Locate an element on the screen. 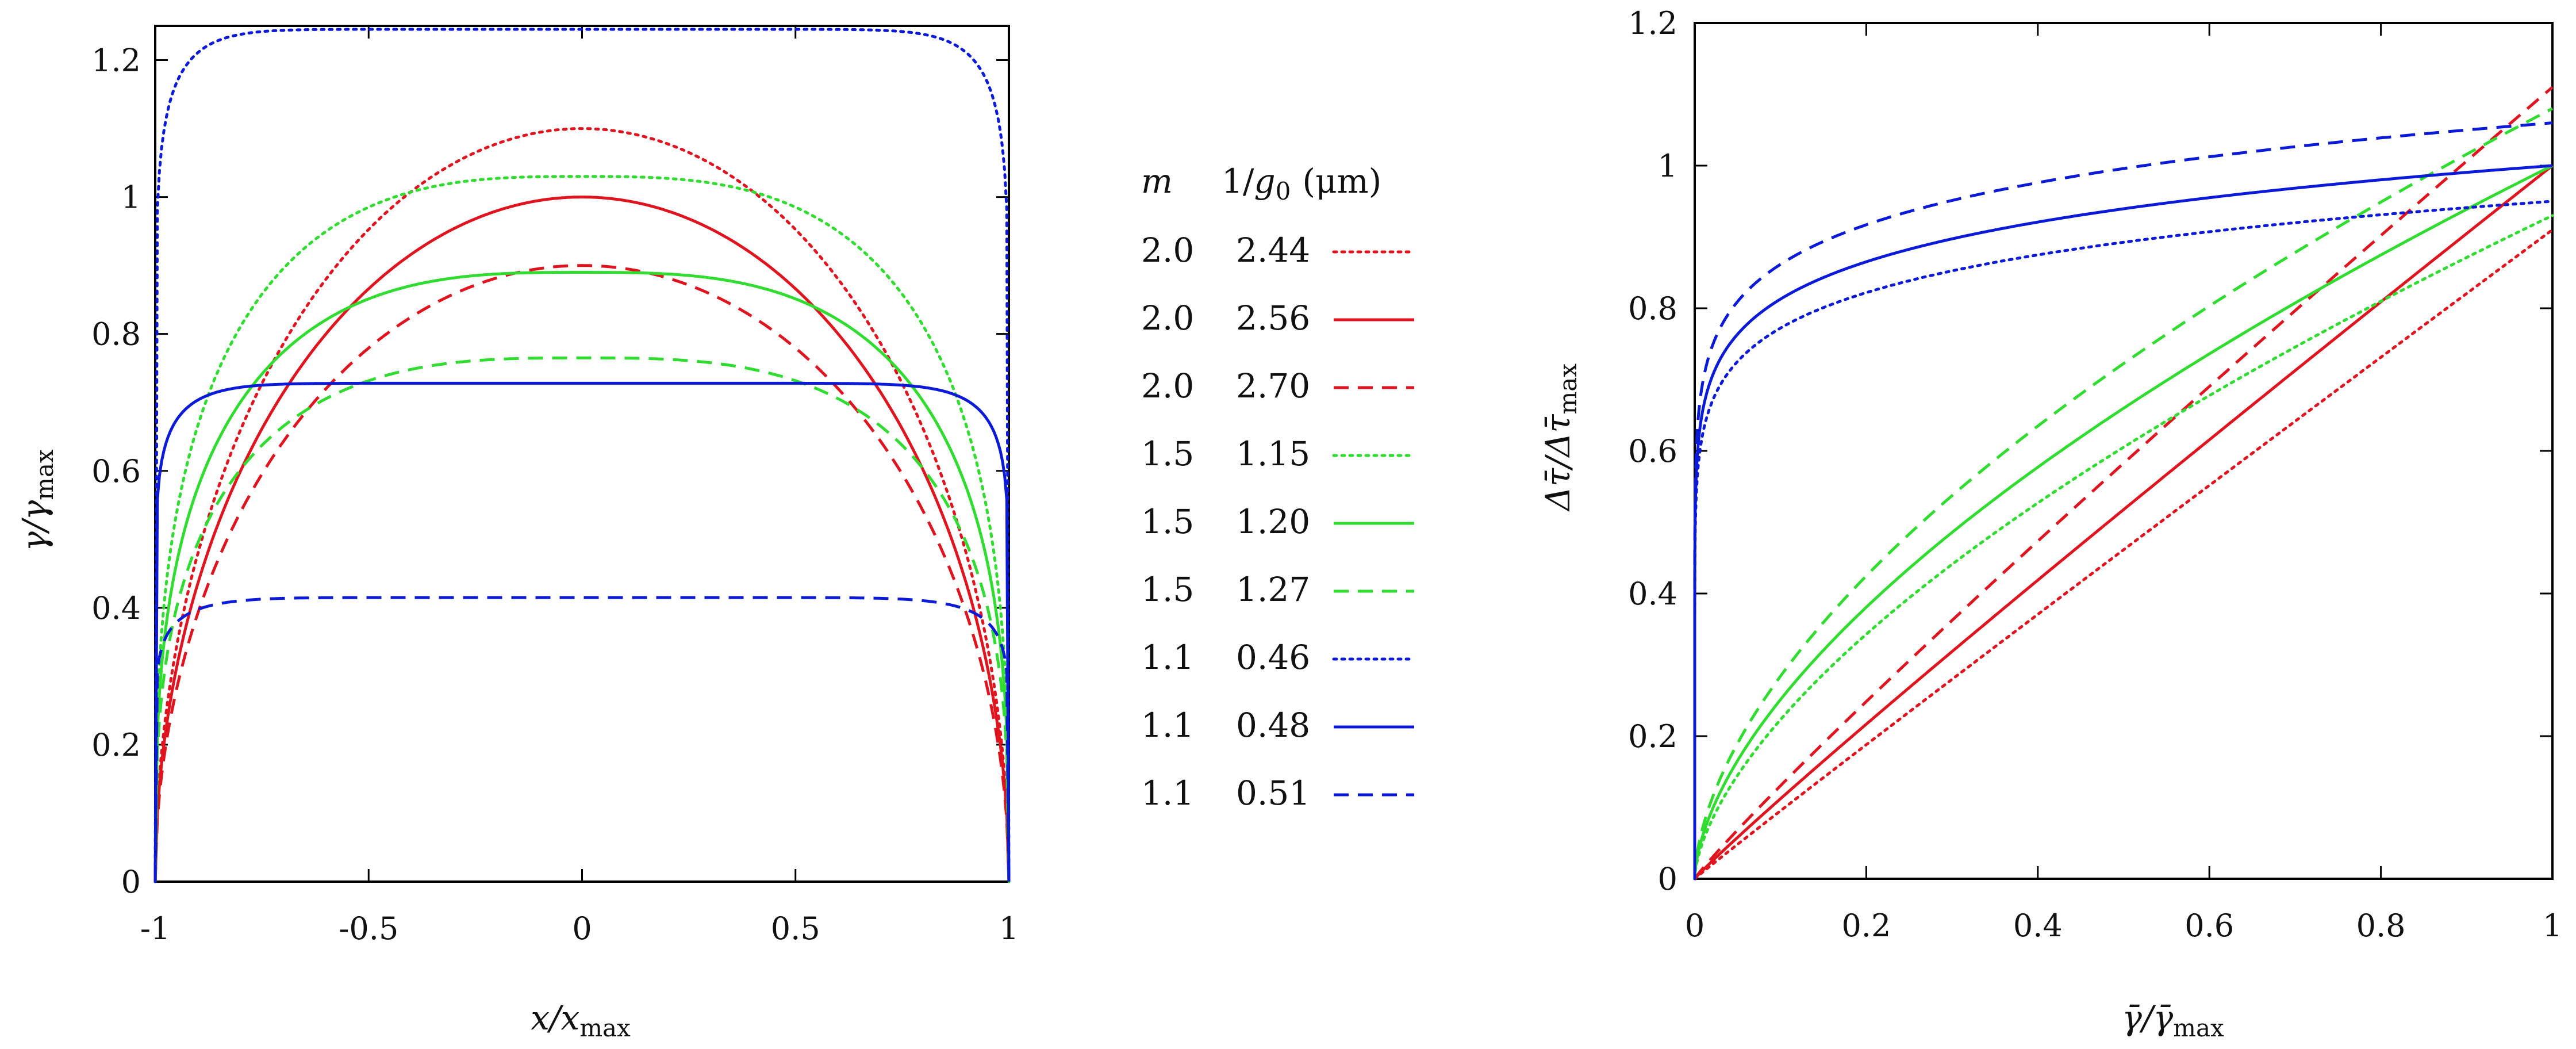 The width and height of the screenshot is (2576, 1049). right-ytick-label: 1 is located at coordinates (1668, 166).